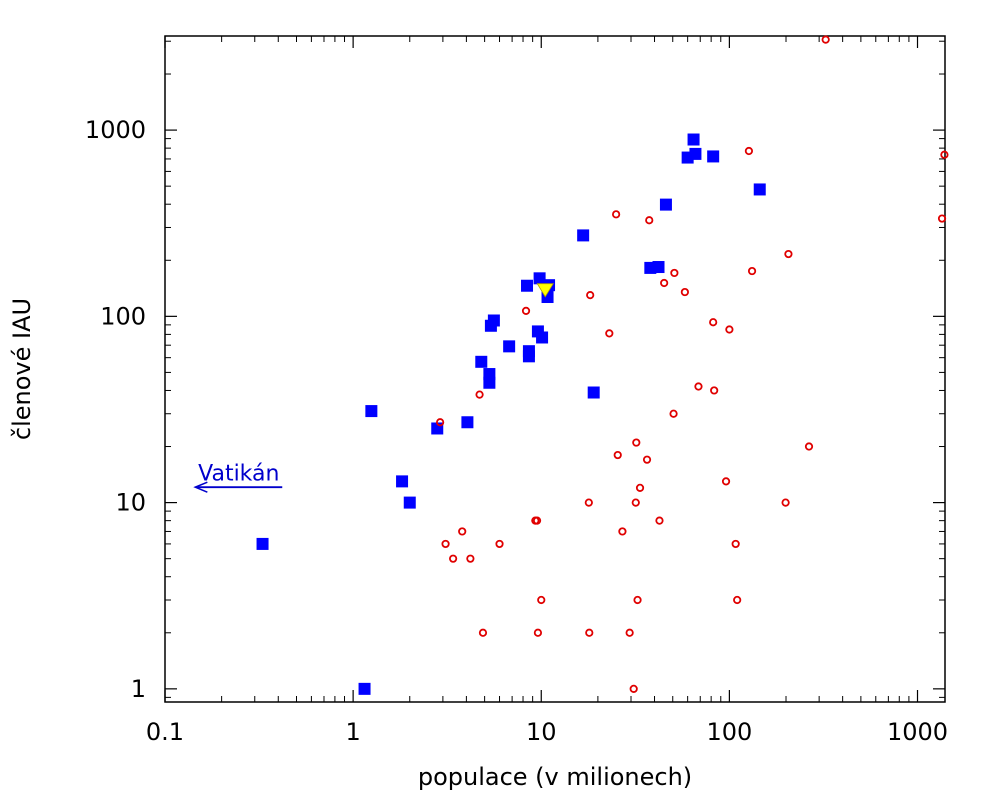 The image size is (1000, 800). What do you see at coordinates (729, 732) in the screenshot?
I see `x-tick-label: 100` at bounding box center [729, 732].